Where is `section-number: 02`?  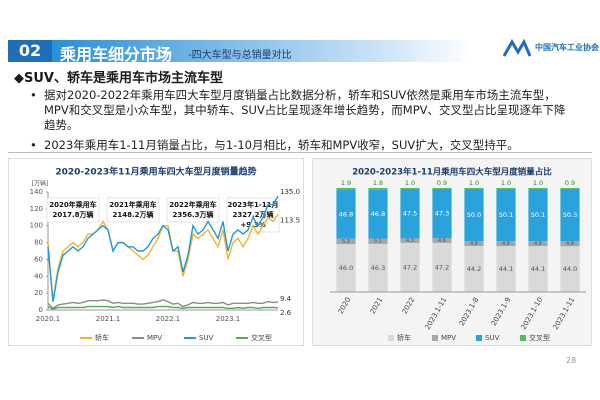
section-number: 02 is located at coordinates (30, 51).